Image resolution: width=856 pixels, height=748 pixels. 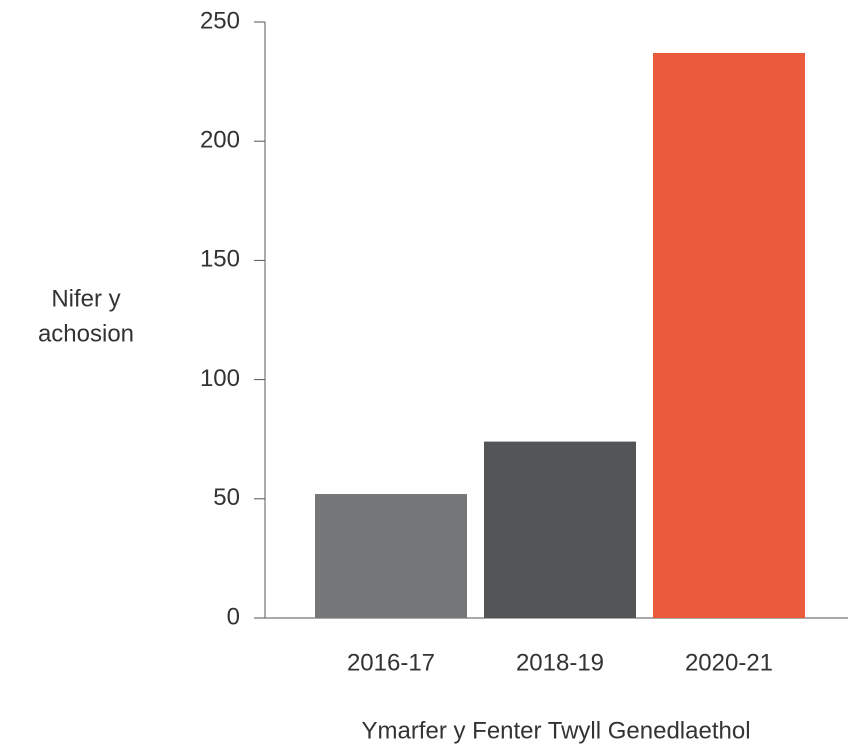 What do you see at coordinates (391, 662) in the screenshot?
I see `x-tick-label: 2016-17` at bounding box center [391, 662].